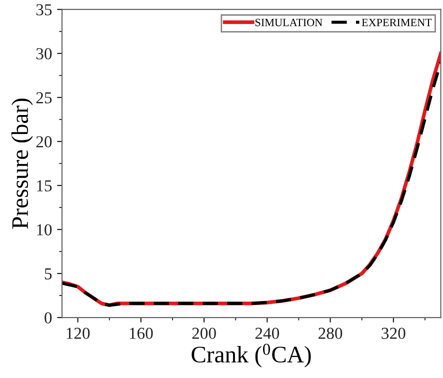 Image resolution: width=443 pixels, height=378 pixels. What do you see at coordinates (330, 333) in the screenshot?
I see `x-tick-label: 280` at bounding box center [330, 333].